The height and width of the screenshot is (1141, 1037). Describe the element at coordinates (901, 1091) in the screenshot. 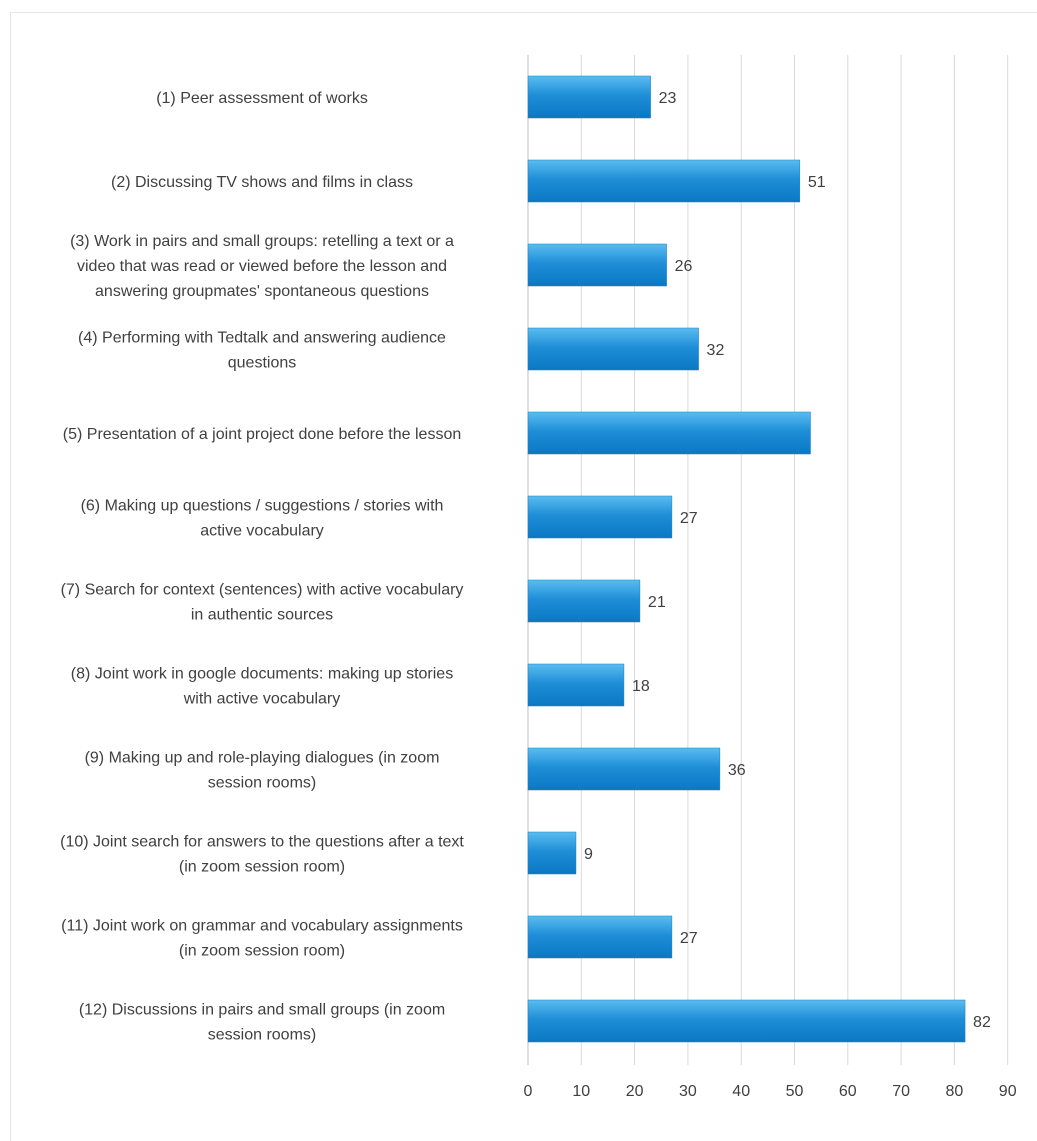

I see `x-tick-label: 70` at that location.